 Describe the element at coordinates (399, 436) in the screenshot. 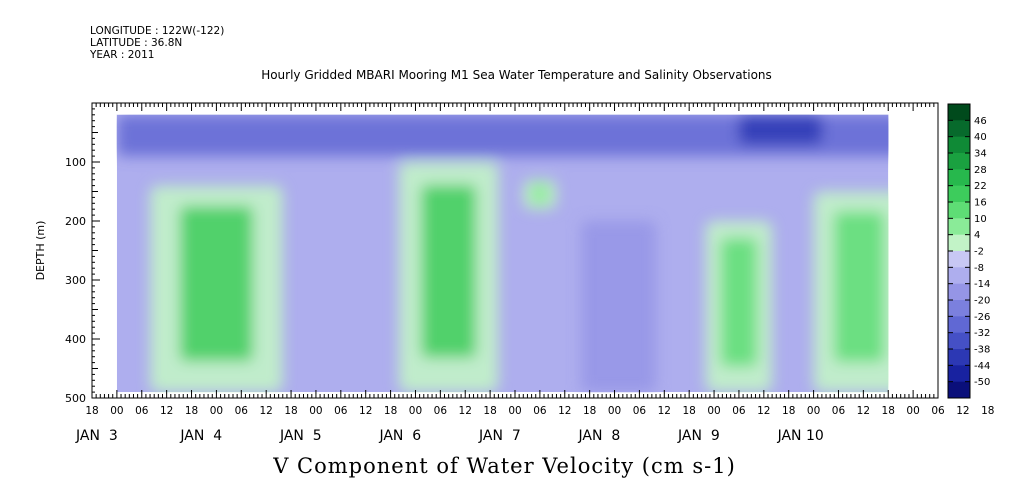

I see `day-label: JAN 6` at that location.